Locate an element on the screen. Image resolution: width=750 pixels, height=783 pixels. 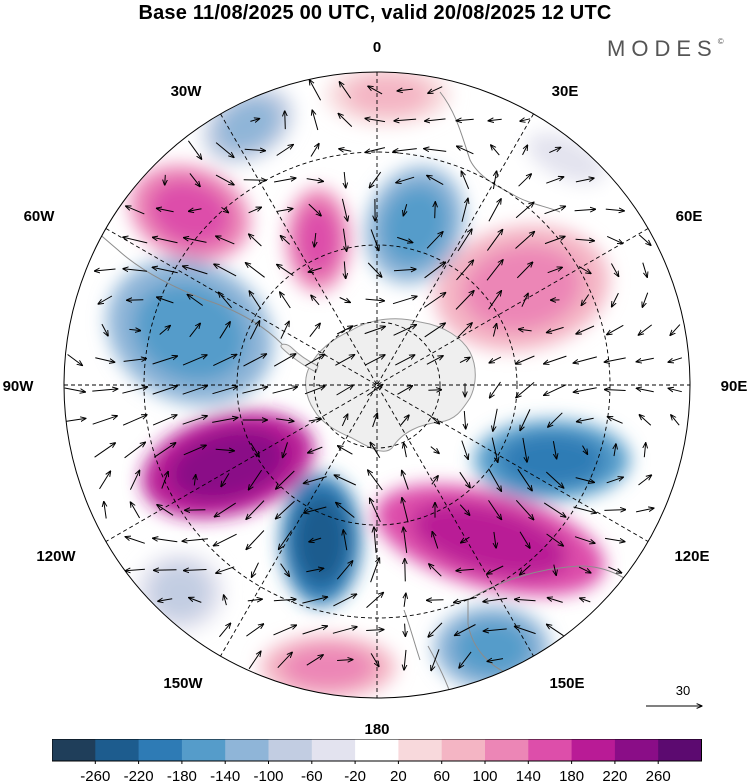
colorbar-tick-label: -180 is located at coordinates (182, 775).